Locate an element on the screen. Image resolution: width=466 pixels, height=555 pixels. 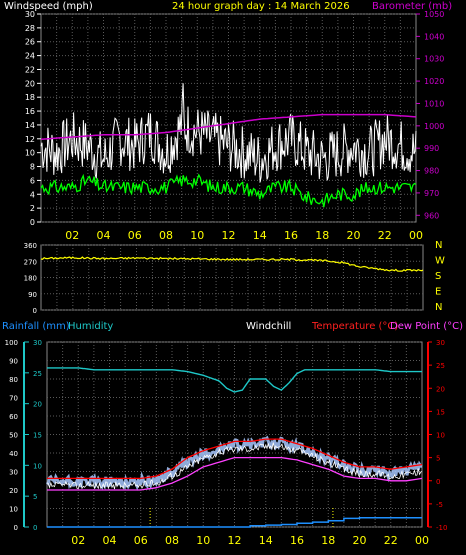
y-tick-label: 5 is located at coordinates (35, 497).